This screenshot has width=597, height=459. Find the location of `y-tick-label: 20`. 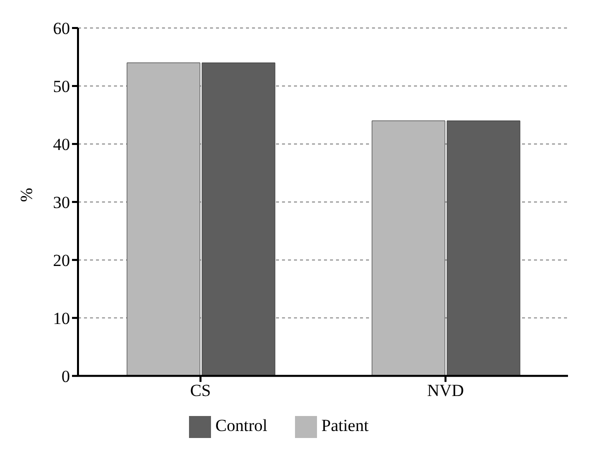

y-tick-label: 20 is located at coordinates (61, 260).